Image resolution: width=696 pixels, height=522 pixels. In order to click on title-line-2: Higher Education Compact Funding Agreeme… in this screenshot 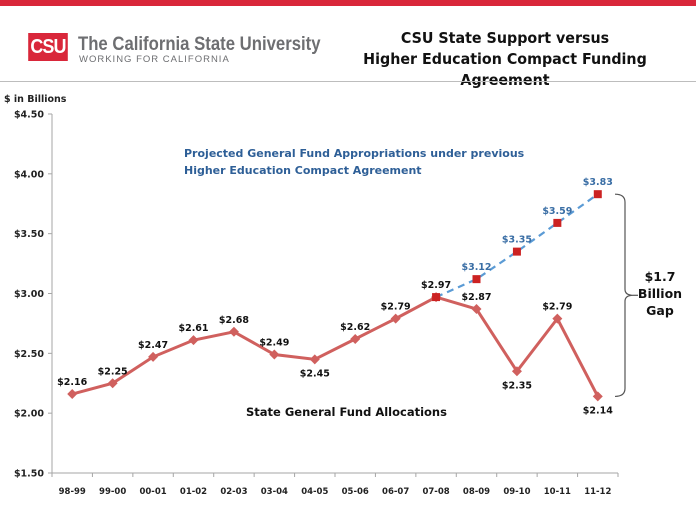, I will do `click(505, 69)`.